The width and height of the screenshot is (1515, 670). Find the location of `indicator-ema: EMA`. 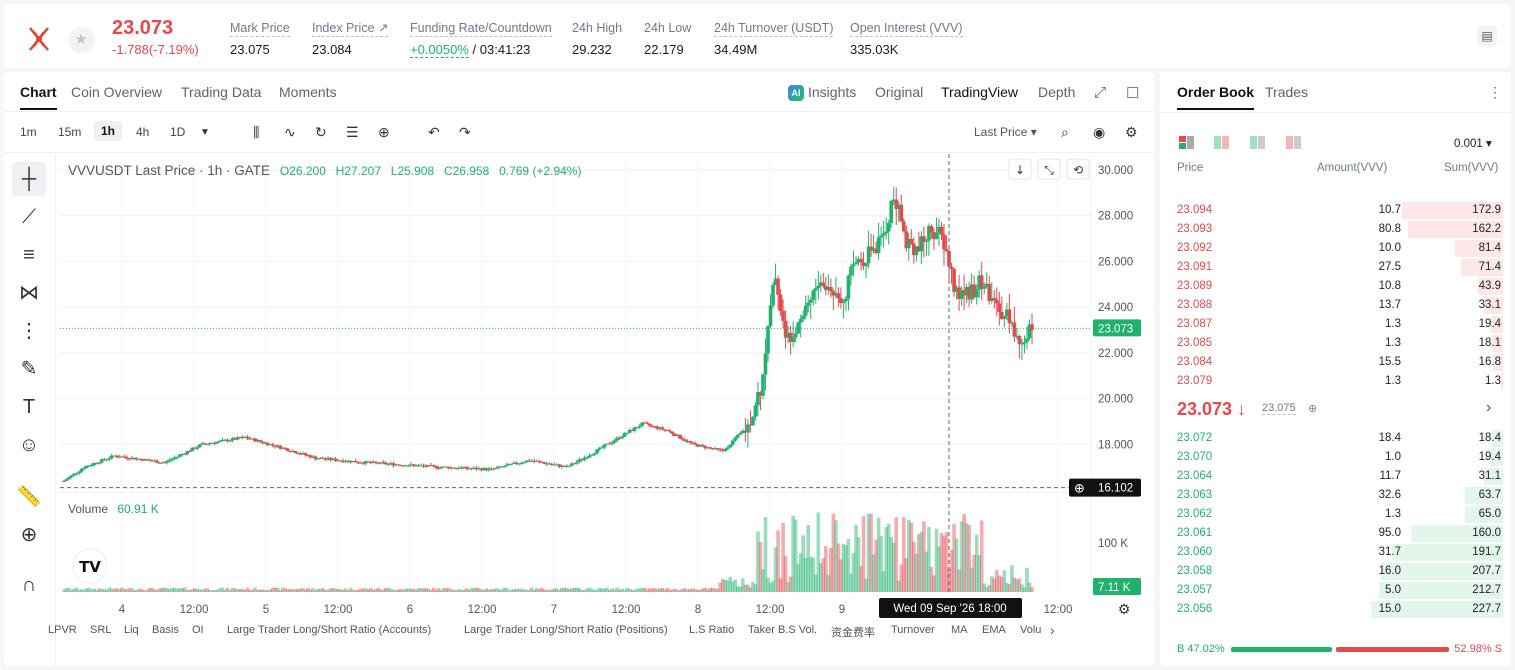

indicator-ema: EMA is located at coordinates (994, 630).